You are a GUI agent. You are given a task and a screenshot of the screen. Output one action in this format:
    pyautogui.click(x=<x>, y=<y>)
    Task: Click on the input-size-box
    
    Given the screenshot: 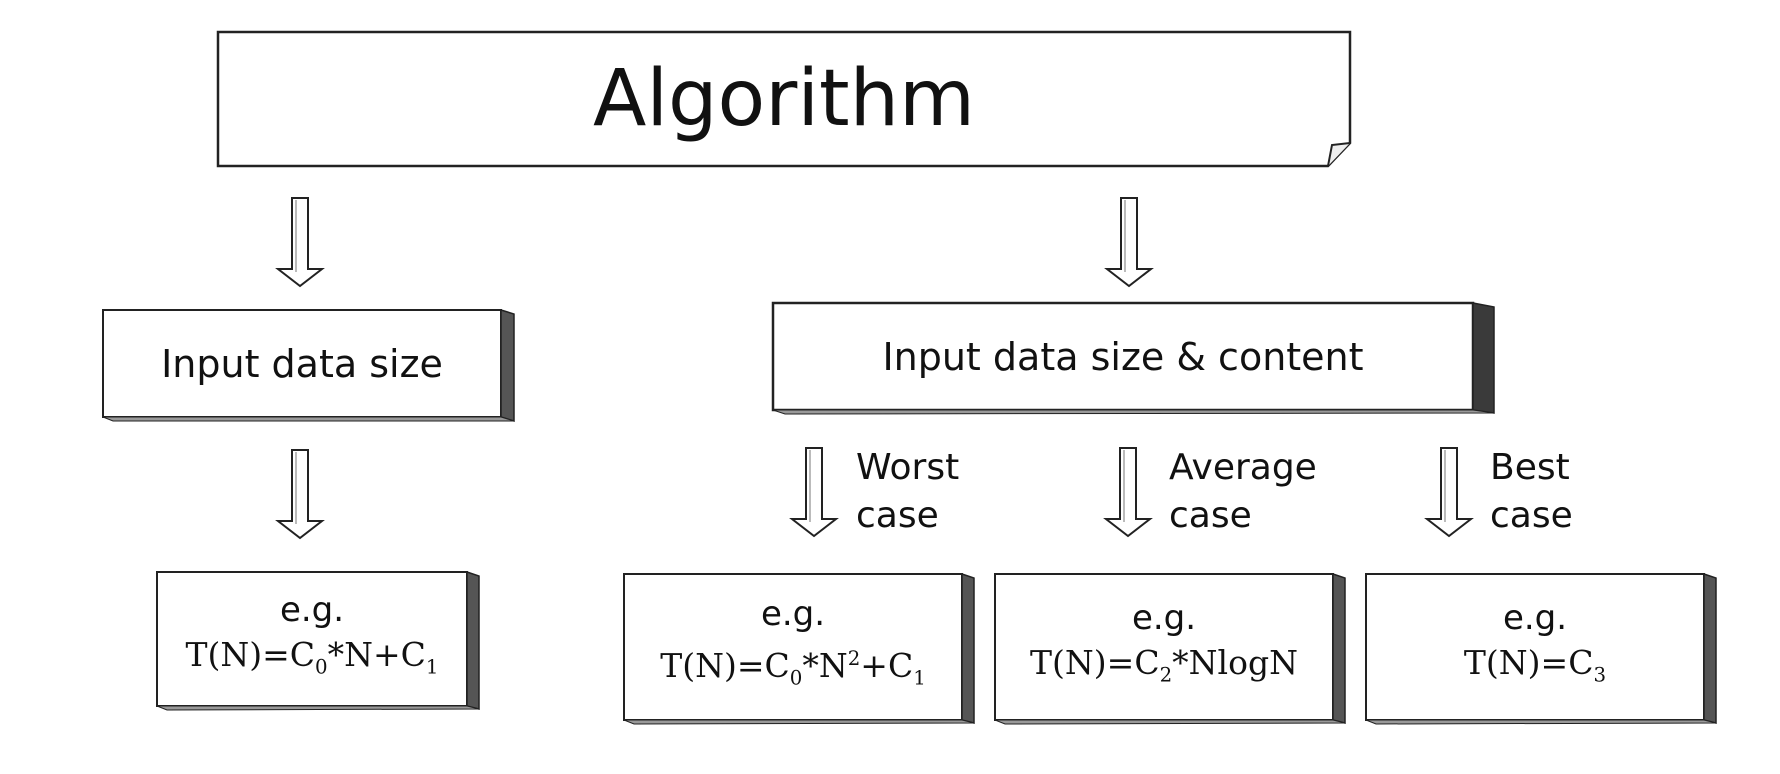 What is the action you would take?
    pyautogui.click(x=308, y=365)
    